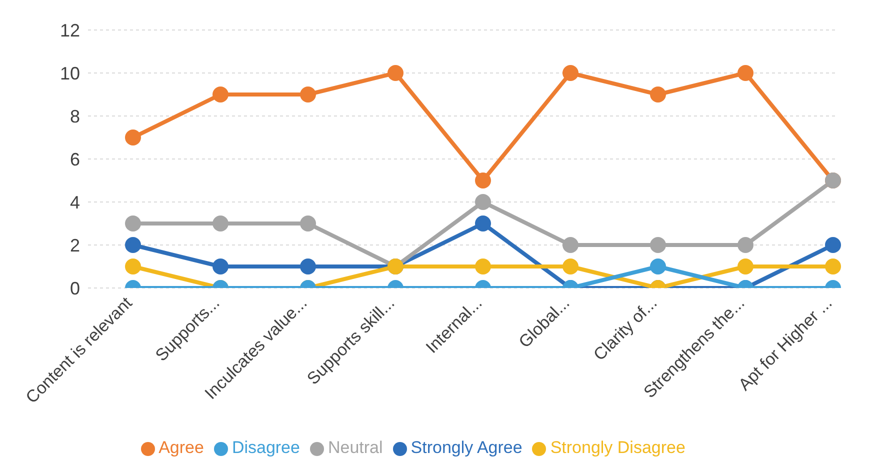  Describe the element at coordinates (355, 447) in the screenshot. I see `legend-label: Neutral` at that location.